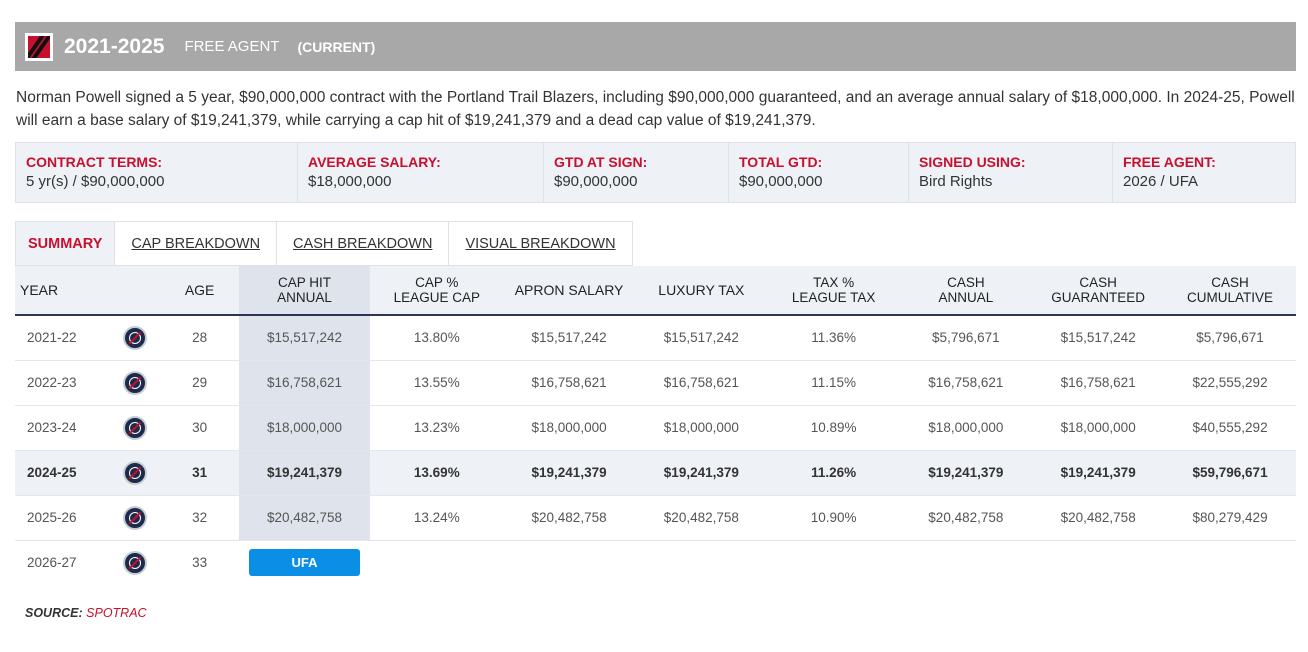 Image resolution: width=1308 pixels, height=652 pixels. What do you see at coordinates (52, 472) in the screenshot?
I see `cell-year: 2024-25` at bounding box center [52, 472].